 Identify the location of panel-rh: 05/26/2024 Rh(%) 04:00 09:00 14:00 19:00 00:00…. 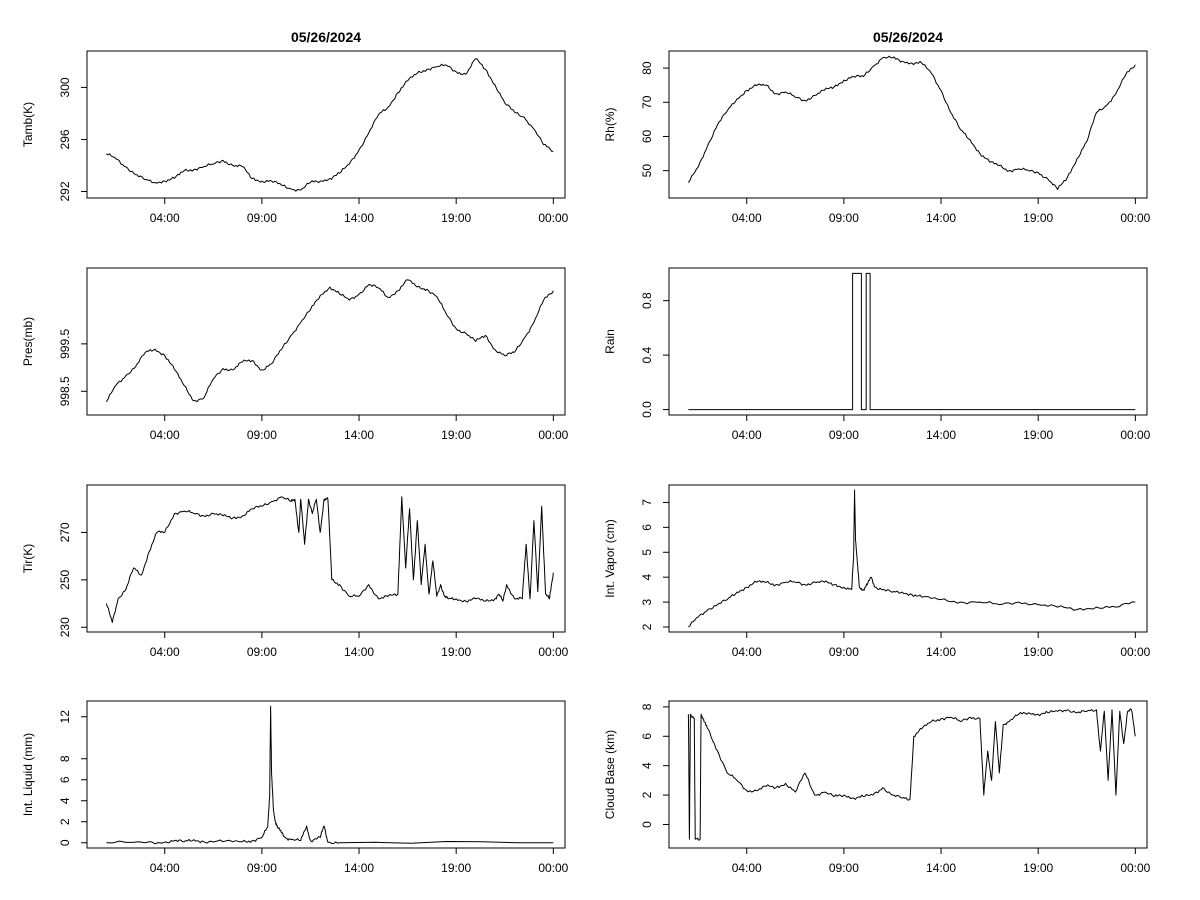
(877, 127).